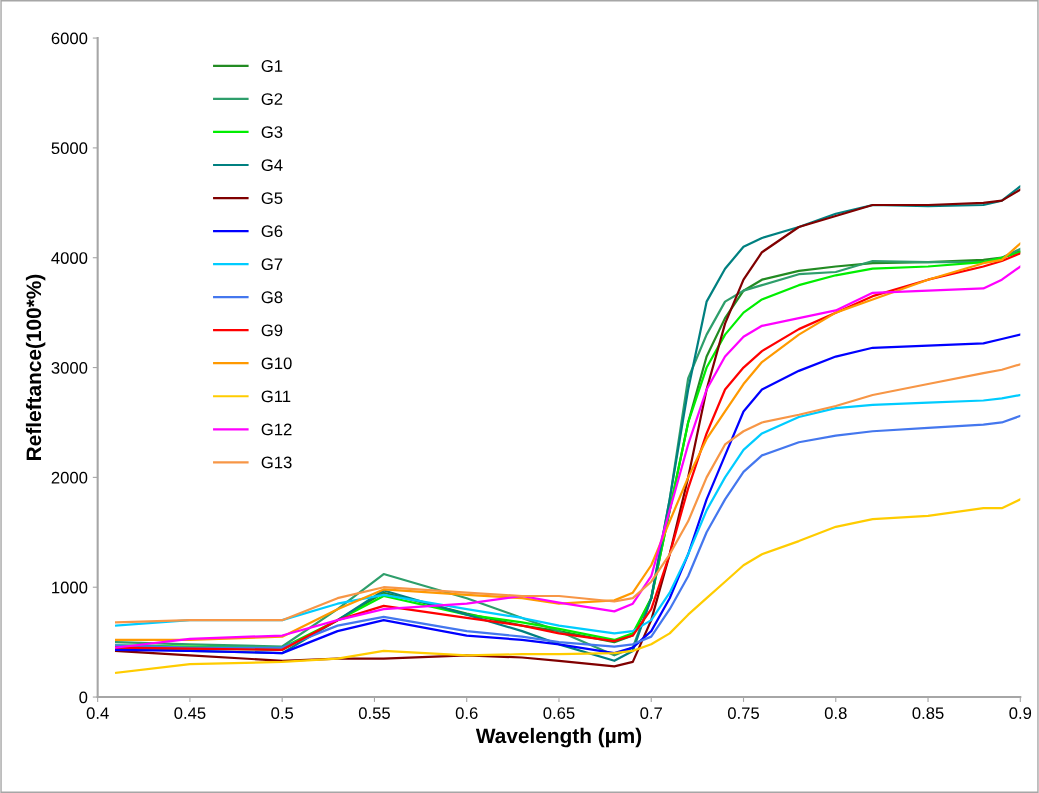 Image resolution: width=1039 pixels, height=793 pixels. I want to click on y-tick-label: 5000, so click(69, 148).